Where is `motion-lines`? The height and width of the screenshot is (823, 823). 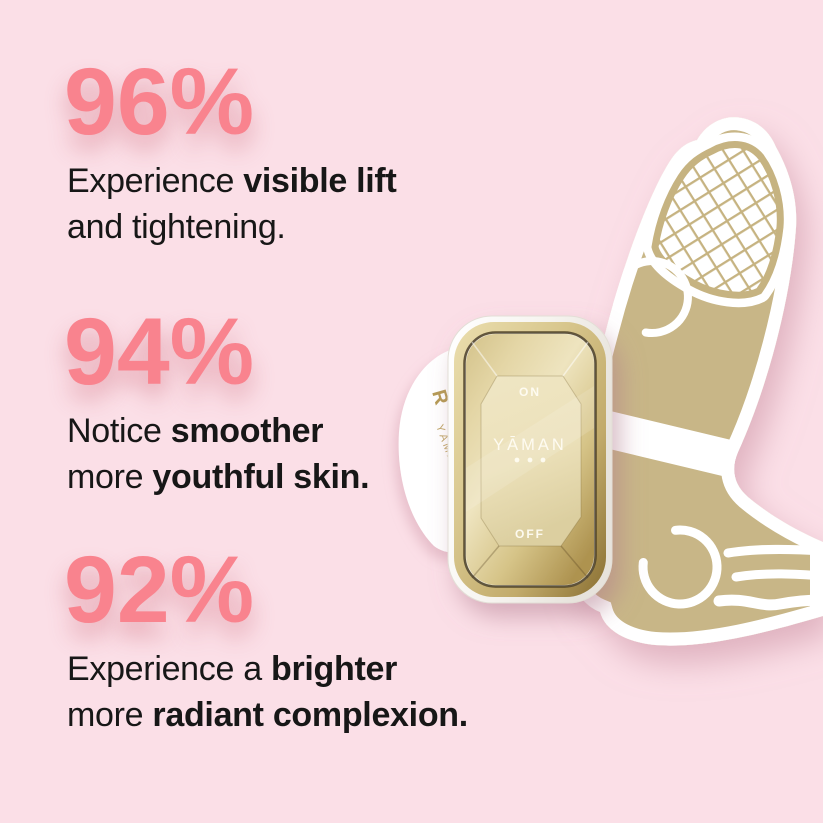
motion-lines is located at coordinates (768, 577).